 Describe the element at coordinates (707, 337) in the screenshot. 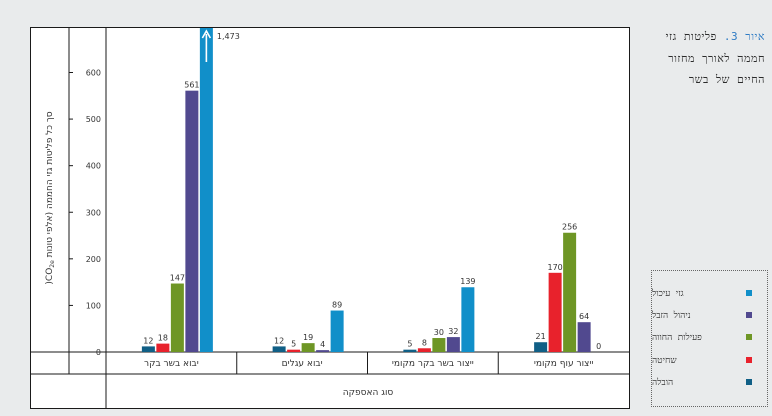

I see `legend-item: פעילות החווה` at that location.